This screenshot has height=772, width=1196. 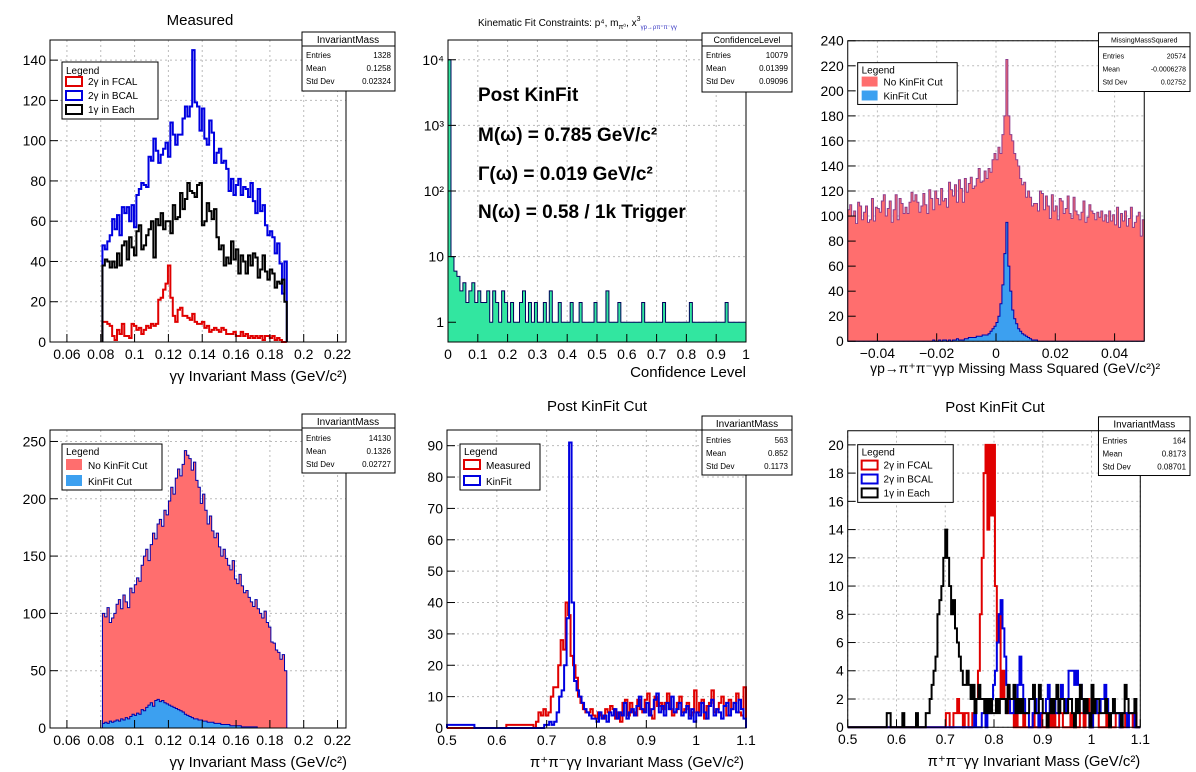 I want to click on y-tick-label: 2, so click(x=840, y=699).